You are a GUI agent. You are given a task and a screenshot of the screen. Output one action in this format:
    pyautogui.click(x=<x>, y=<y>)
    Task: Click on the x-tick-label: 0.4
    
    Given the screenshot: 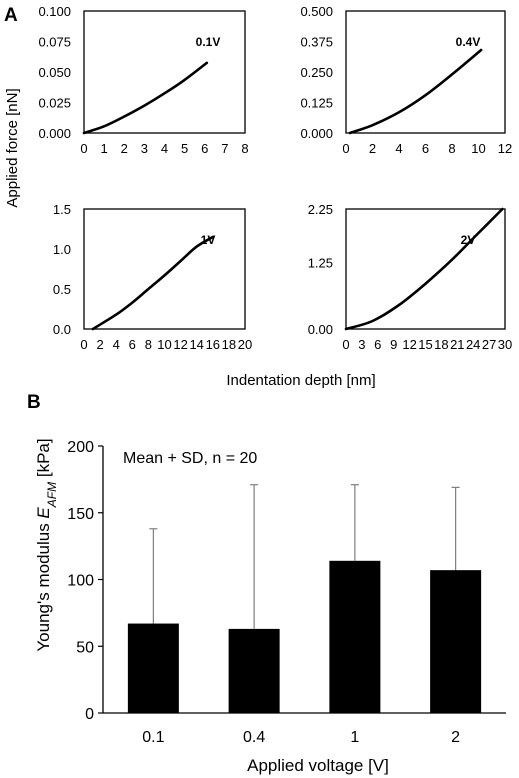 What is the action you would take?
    pyautogui.click(x=254, y=737)
    